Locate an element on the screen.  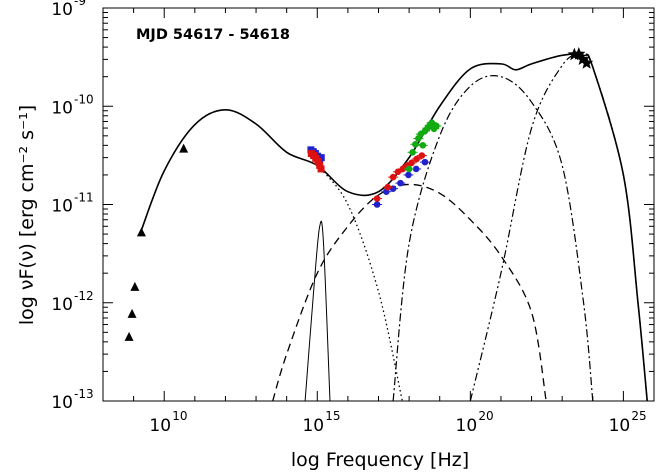
x-tick-label-exponent: 20 is located at coordinates (485, 416).